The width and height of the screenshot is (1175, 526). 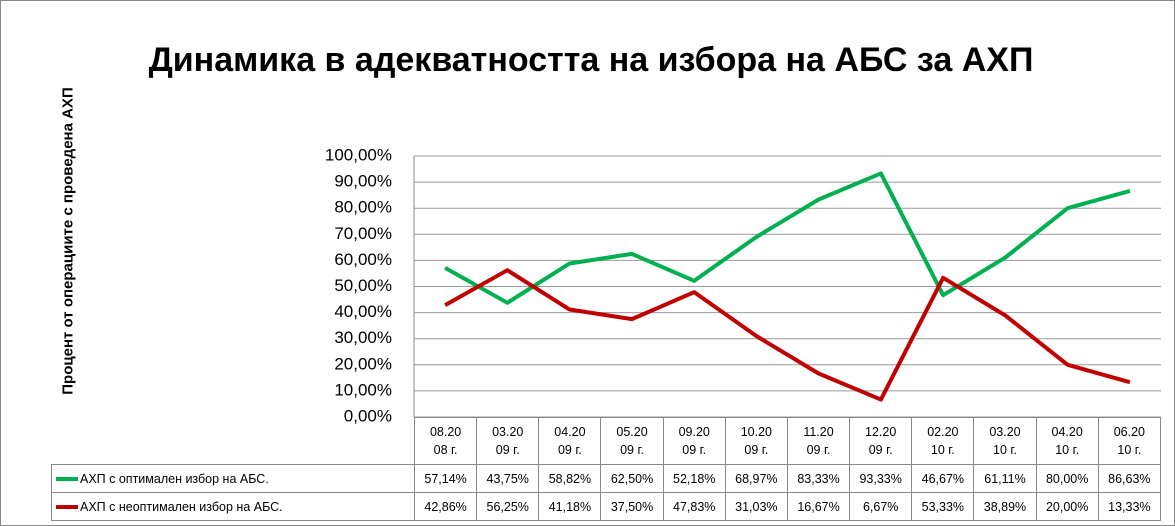 I want to click on x-tick-label: 02.2010 г., so click(x=943, y=441).